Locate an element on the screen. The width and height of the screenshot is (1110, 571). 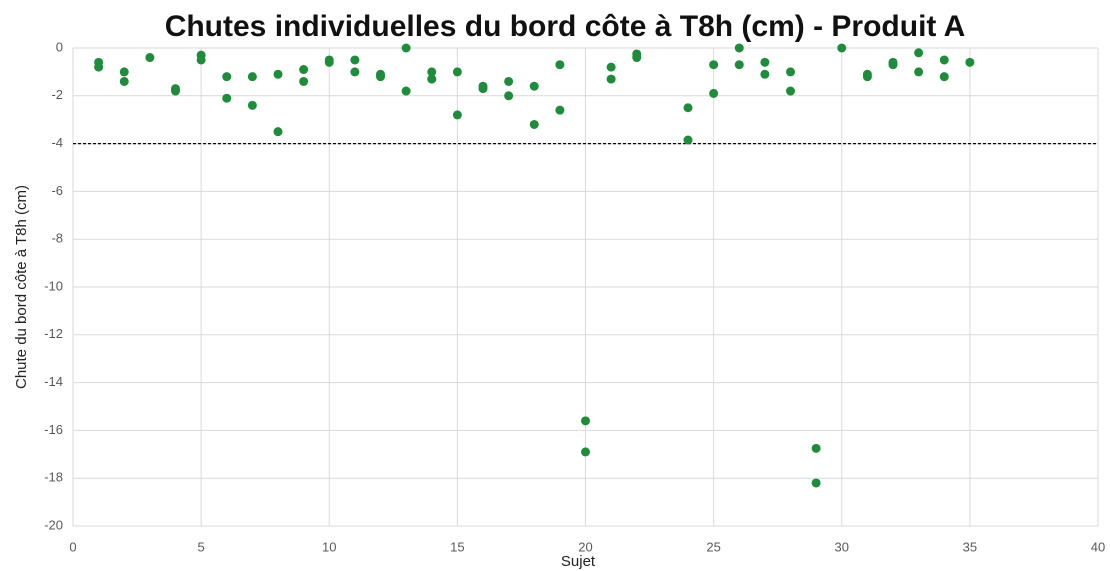
y-tick-label: -12 is located at coordinates (53, 333).